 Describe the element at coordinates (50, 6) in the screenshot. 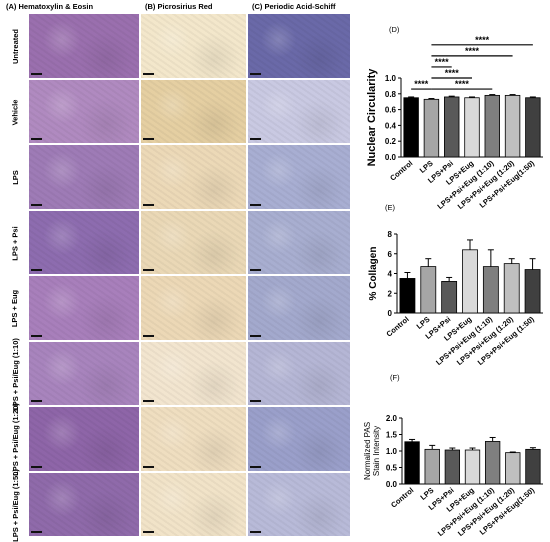

I see `column-header-he: (A) Hematoxylin & Eosin` at that location.